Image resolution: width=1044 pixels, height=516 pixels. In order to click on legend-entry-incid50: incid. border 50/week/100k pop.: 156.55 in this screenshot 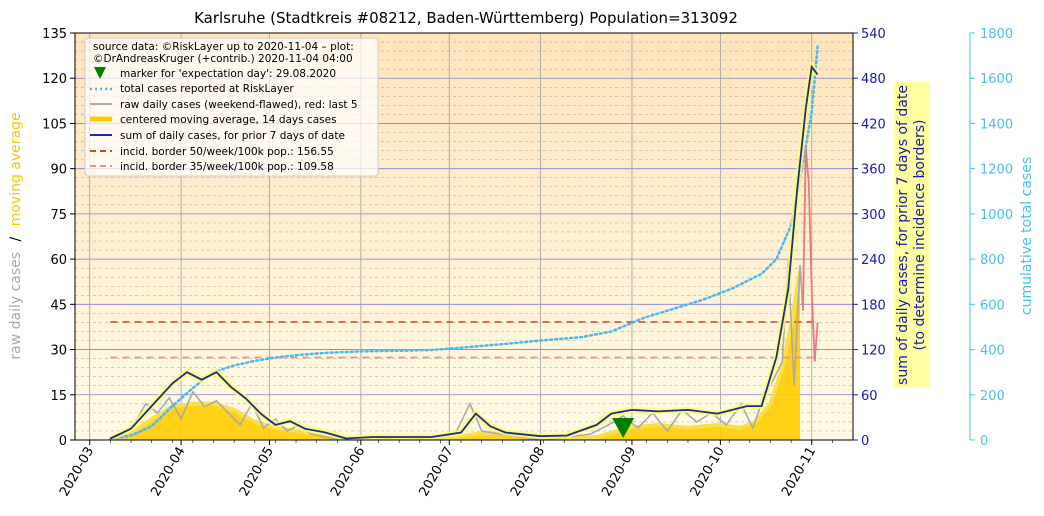, I will do `click(227, 152)`.